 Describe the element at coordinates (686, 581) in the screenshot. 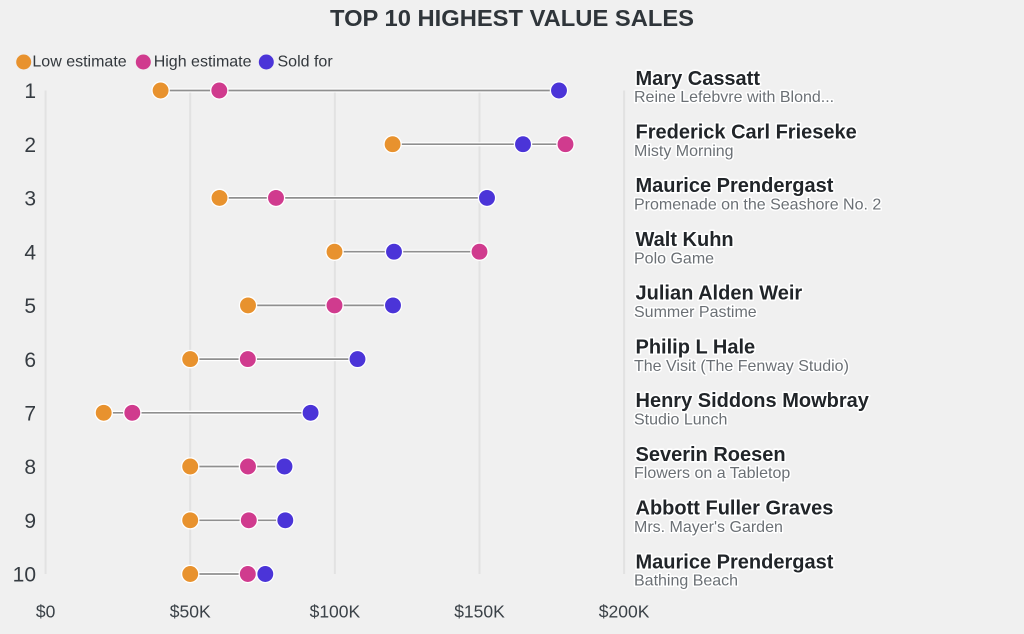

I see `svg-text: Bathing Beach` at that location.